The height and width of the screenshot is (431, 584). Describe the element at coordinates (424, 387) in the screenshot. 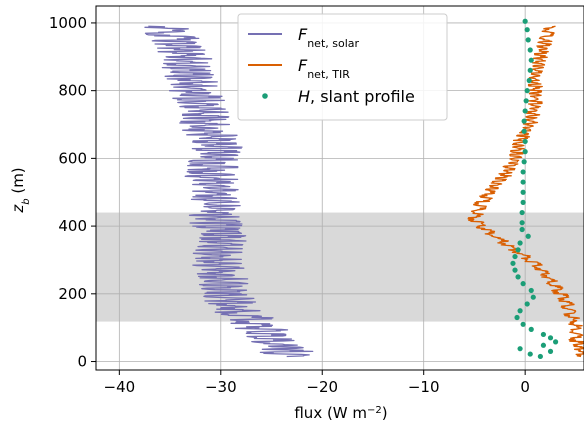

I see `x-tick-label-3: −10` at that location.